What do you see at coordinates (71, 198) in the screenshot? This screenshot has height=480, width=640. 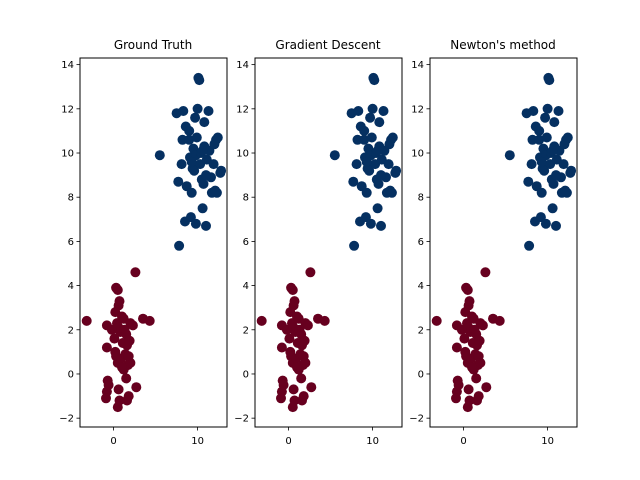 I see `y-tick-label: 8` at bounding box center [71, 198].